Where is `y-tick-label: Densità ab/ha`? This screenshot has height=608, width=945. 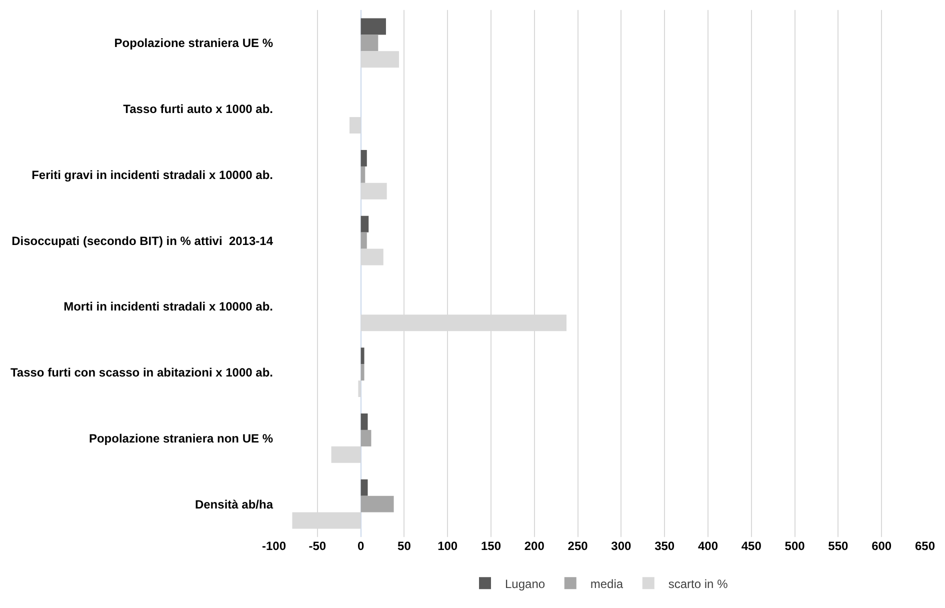
y-tick-label: Densità ab/ha is located at coordinates (234, 504).